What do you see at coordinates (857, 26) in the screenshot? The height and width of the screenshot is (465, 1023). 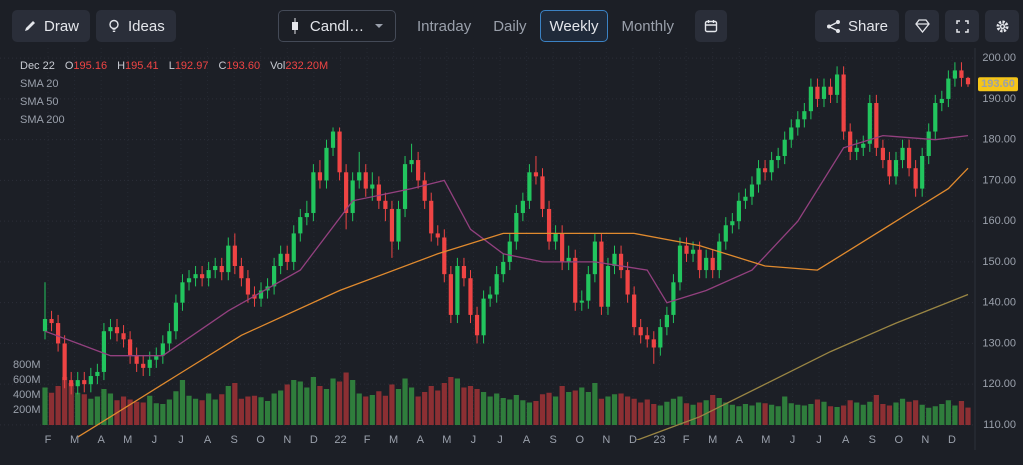 I see `share-button: Share` at bounding box center [857, 26].